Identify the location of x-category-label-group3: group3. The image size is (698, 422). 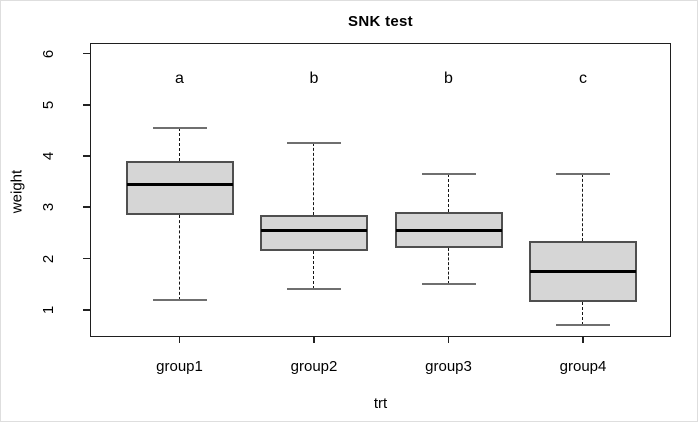
(448, 366).